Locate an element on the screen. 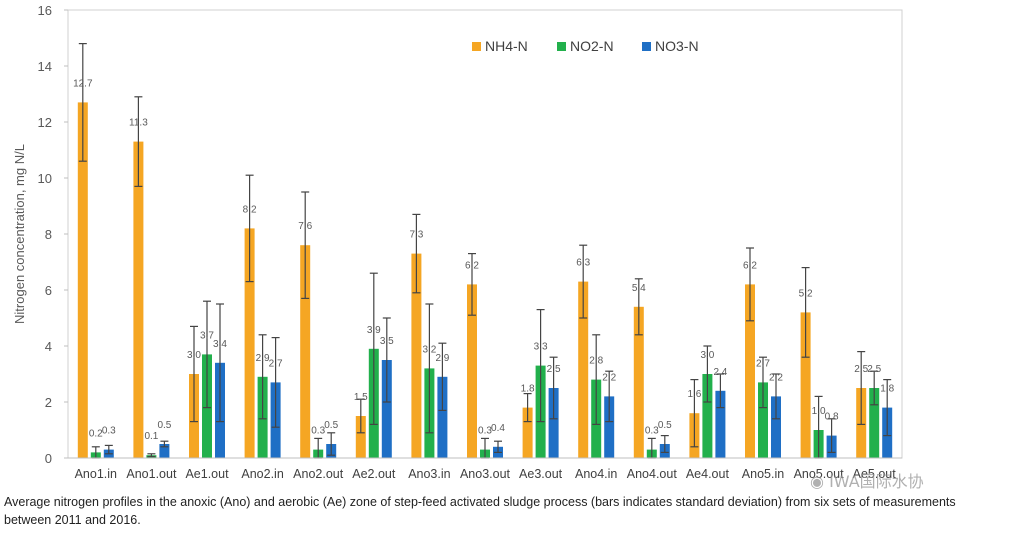  data-label: 2.8 is located at coordinates (596, 361).